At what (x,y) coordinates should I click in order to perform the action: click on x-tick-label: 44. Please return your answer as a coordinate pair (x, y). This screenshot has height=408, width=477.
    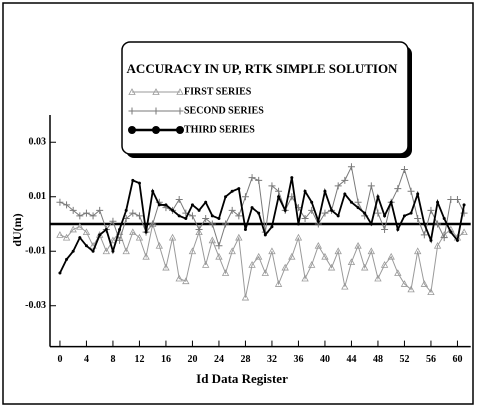
    Looking at the image, I should click on (351, 359).